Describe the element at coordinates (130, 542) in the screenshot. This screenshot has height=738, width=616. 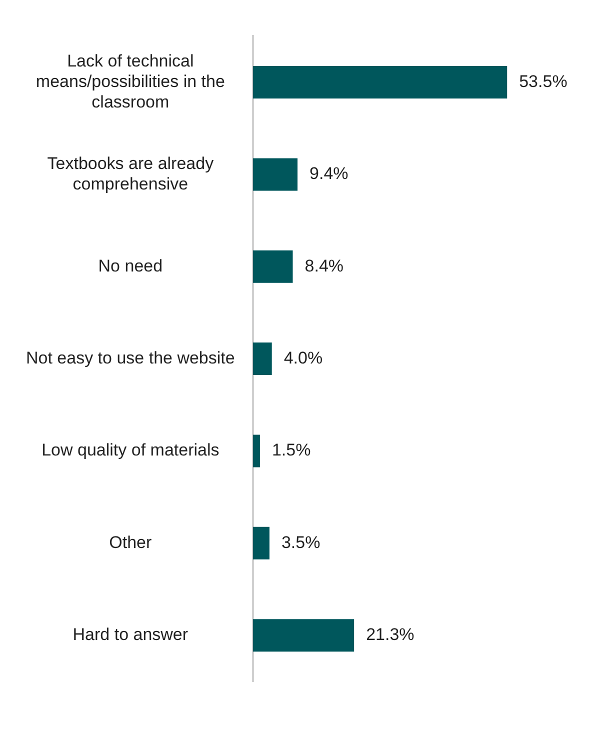
I see `y-tick-label: Other` at that location.